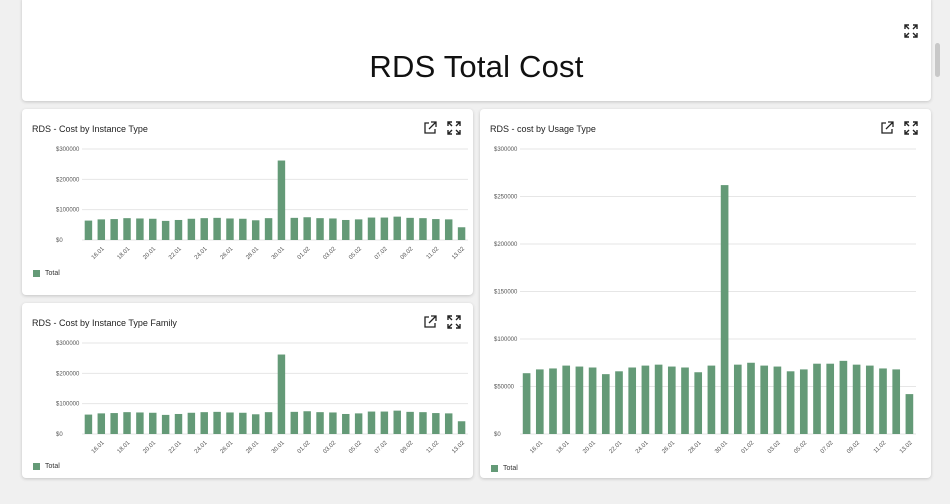 The width and height of the screenshot is (950, 504). Describe the element at coordinates (407, 253) in the screenshot. I see `x-tick-label: 09.02` at that location.